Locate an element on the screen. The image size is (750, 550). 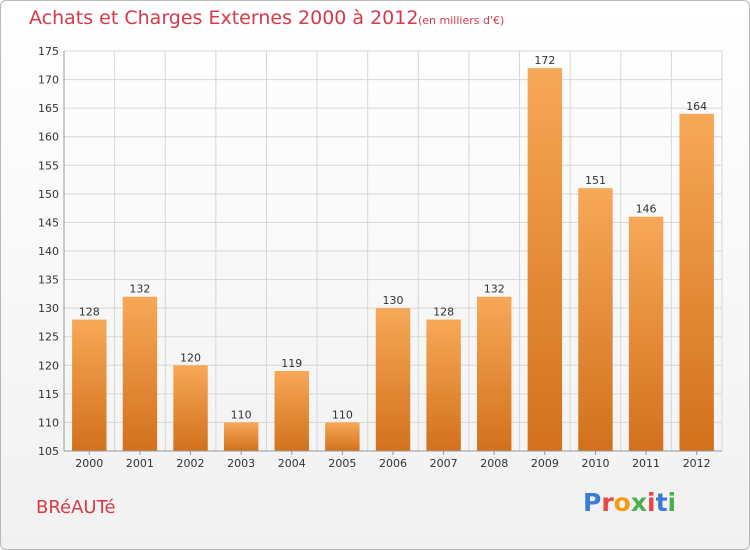
bar-2002 is located at coordinates (190, 408).